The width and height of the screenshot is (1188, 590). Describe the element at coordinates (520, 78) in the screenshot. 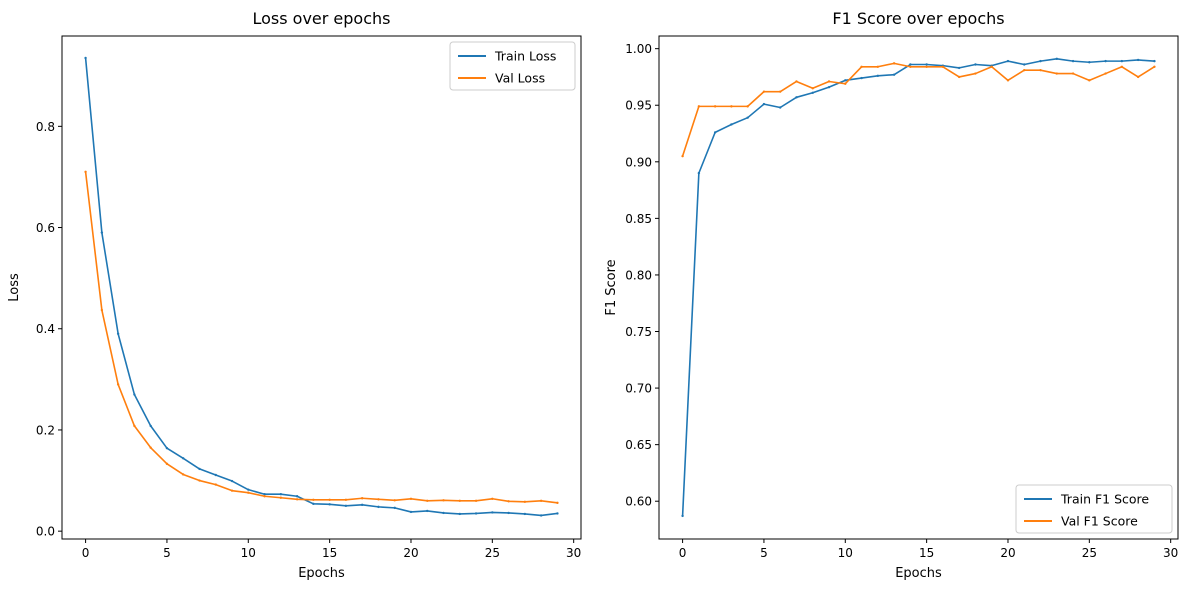

I see `legend-label: Val Loss` at that location.